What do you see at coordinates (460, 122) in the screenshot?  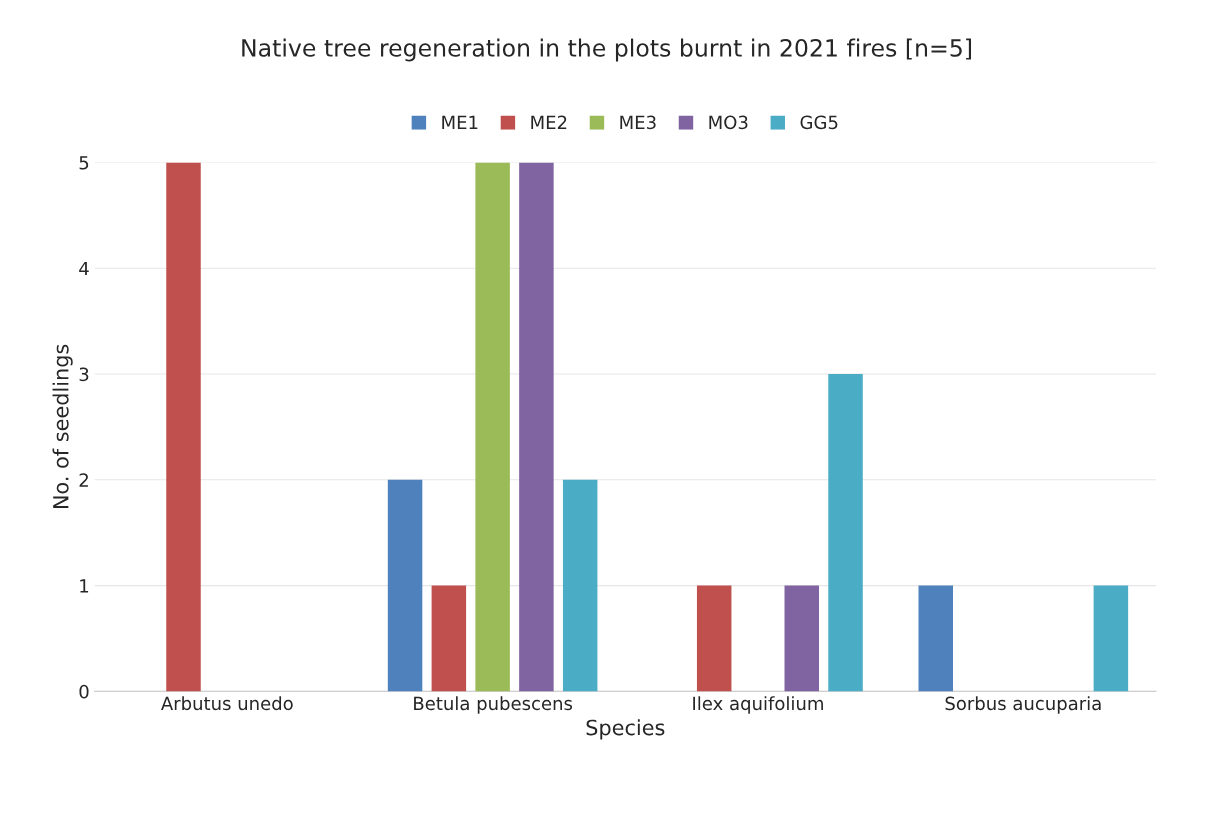 I see `legend-label: ME1` at bounding box center [460, 122].